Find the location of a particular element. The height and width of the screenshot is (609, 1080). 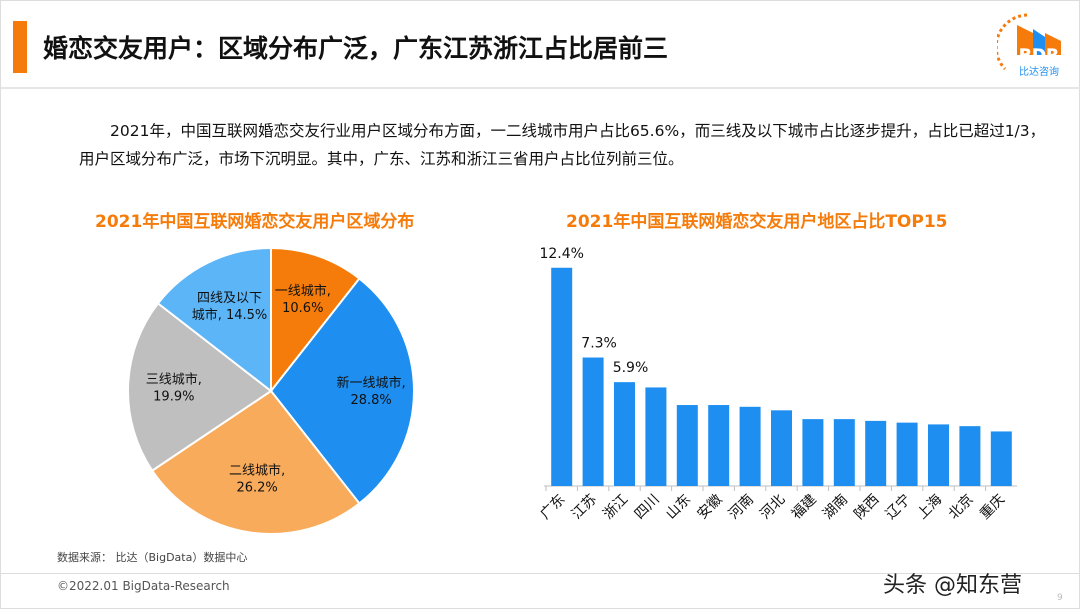

svg-text: BDR is located at coordinates (1039, 56).